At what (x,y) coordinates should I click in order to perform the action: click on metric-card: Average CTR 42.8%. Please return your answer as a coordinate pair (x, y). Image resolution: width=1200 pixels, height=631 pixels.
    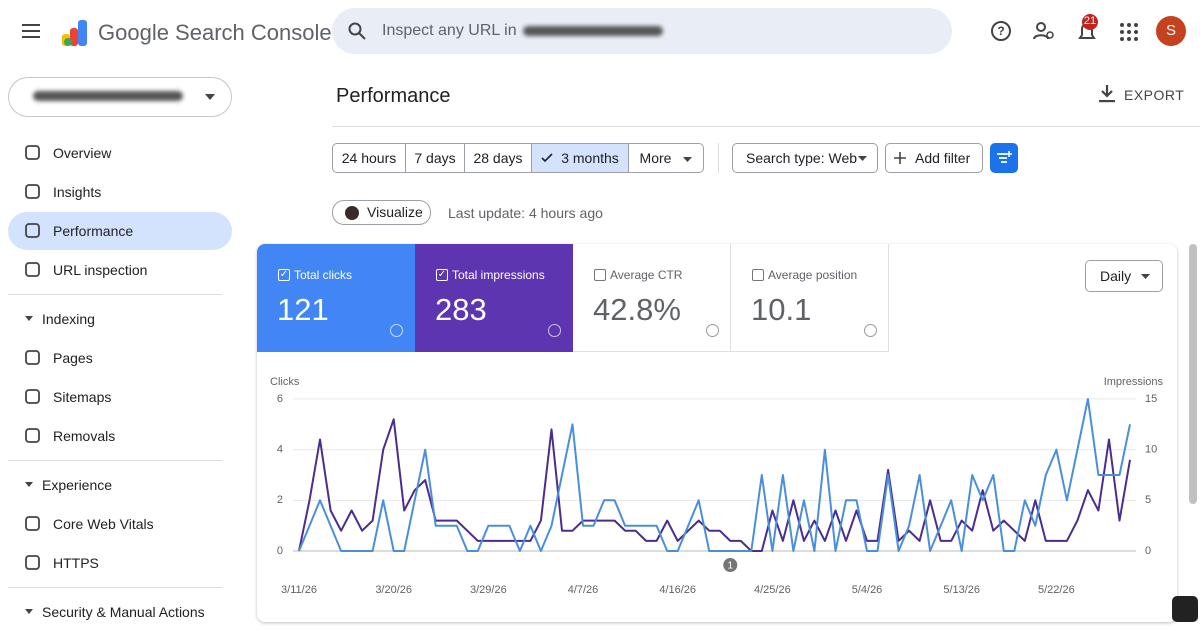
    Looking at the image, I should click on (652, 298).